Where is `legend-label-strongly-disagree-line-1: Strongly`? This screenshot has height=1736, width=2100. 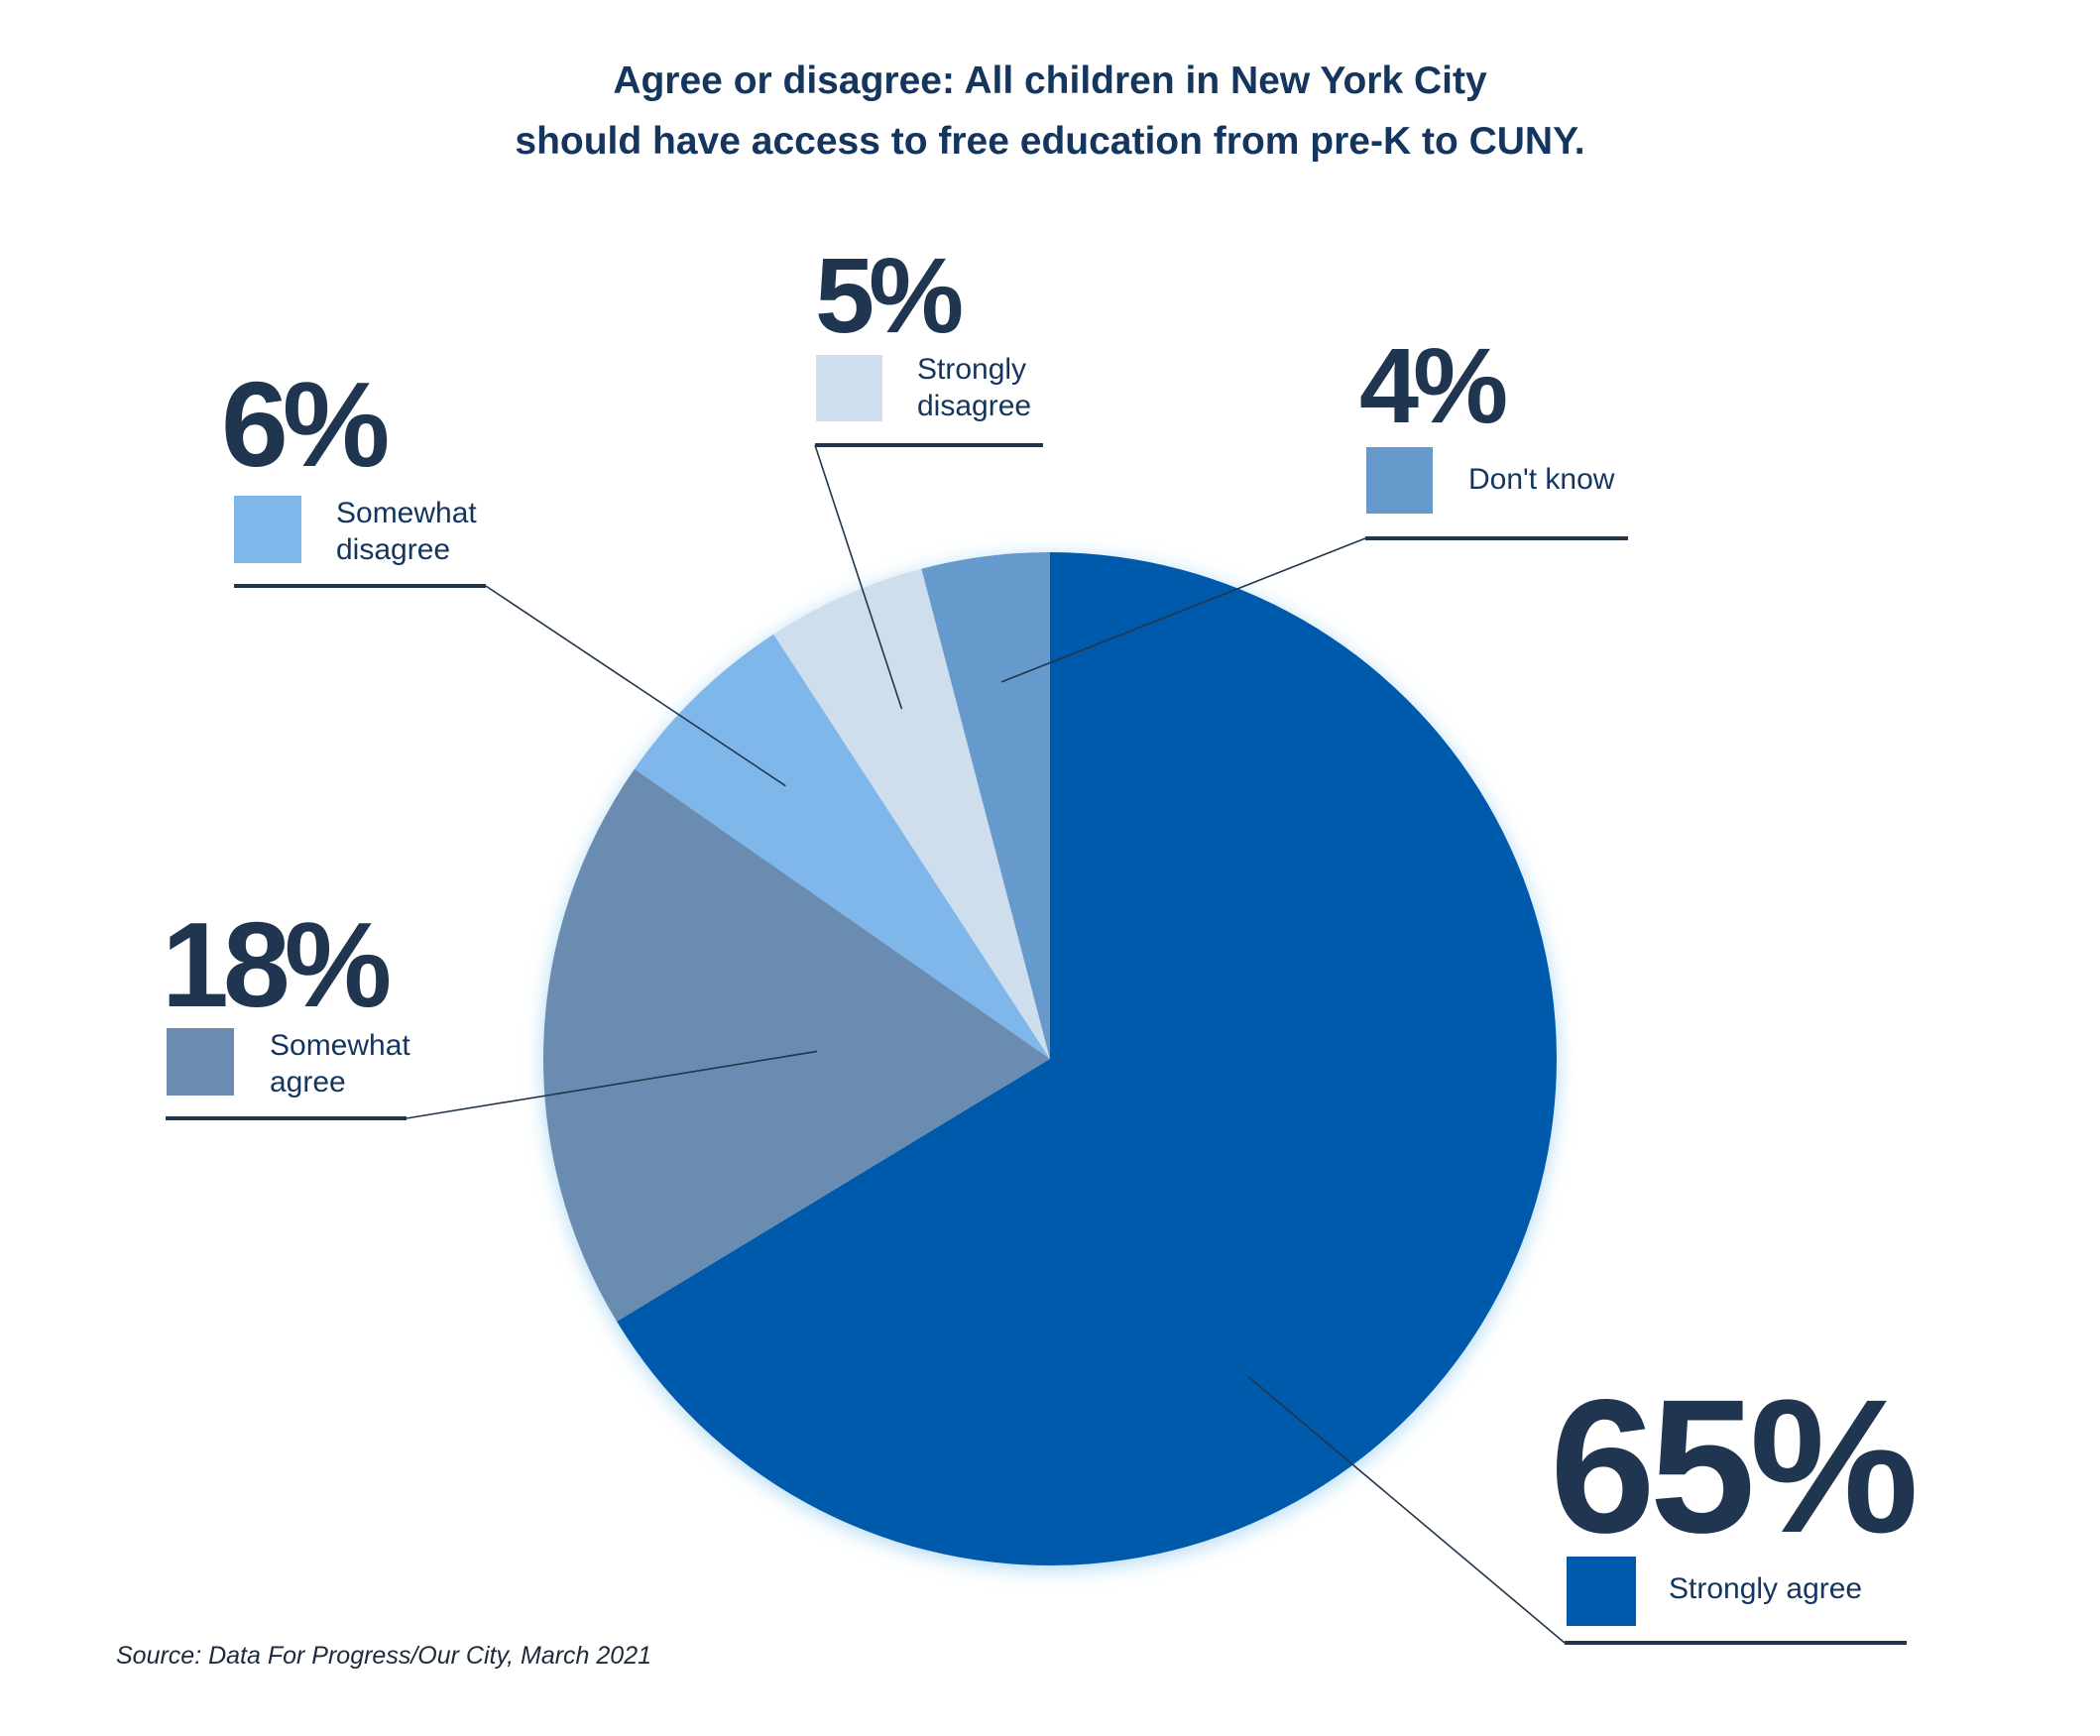
legend-label-strongly-disagree-line-1: Strongly is located at coordinates (971, 369).